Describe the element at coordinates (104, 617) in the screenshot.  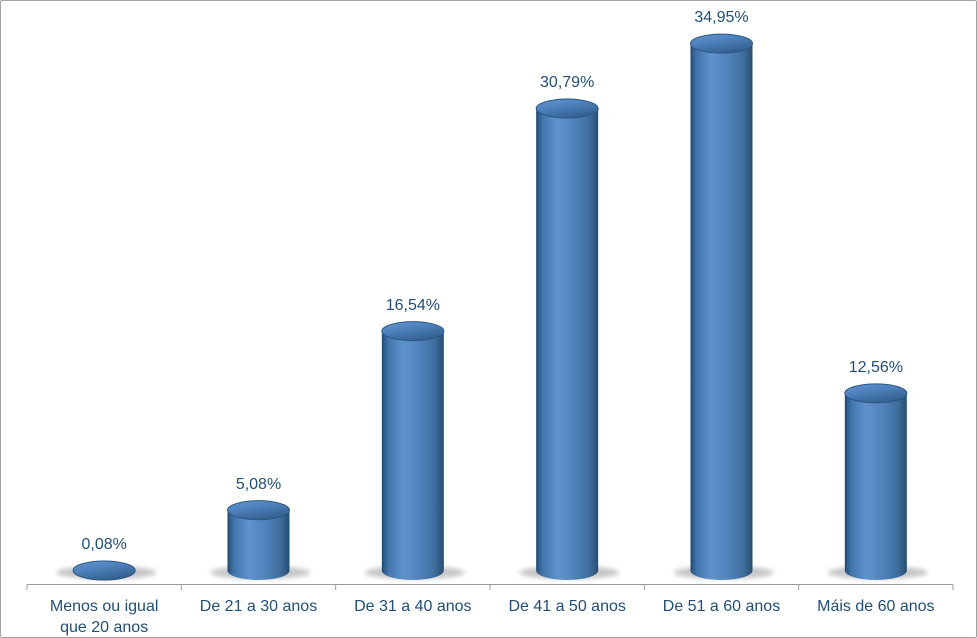
I see `category-label: Menos ou igual que 20 anos` at that location.